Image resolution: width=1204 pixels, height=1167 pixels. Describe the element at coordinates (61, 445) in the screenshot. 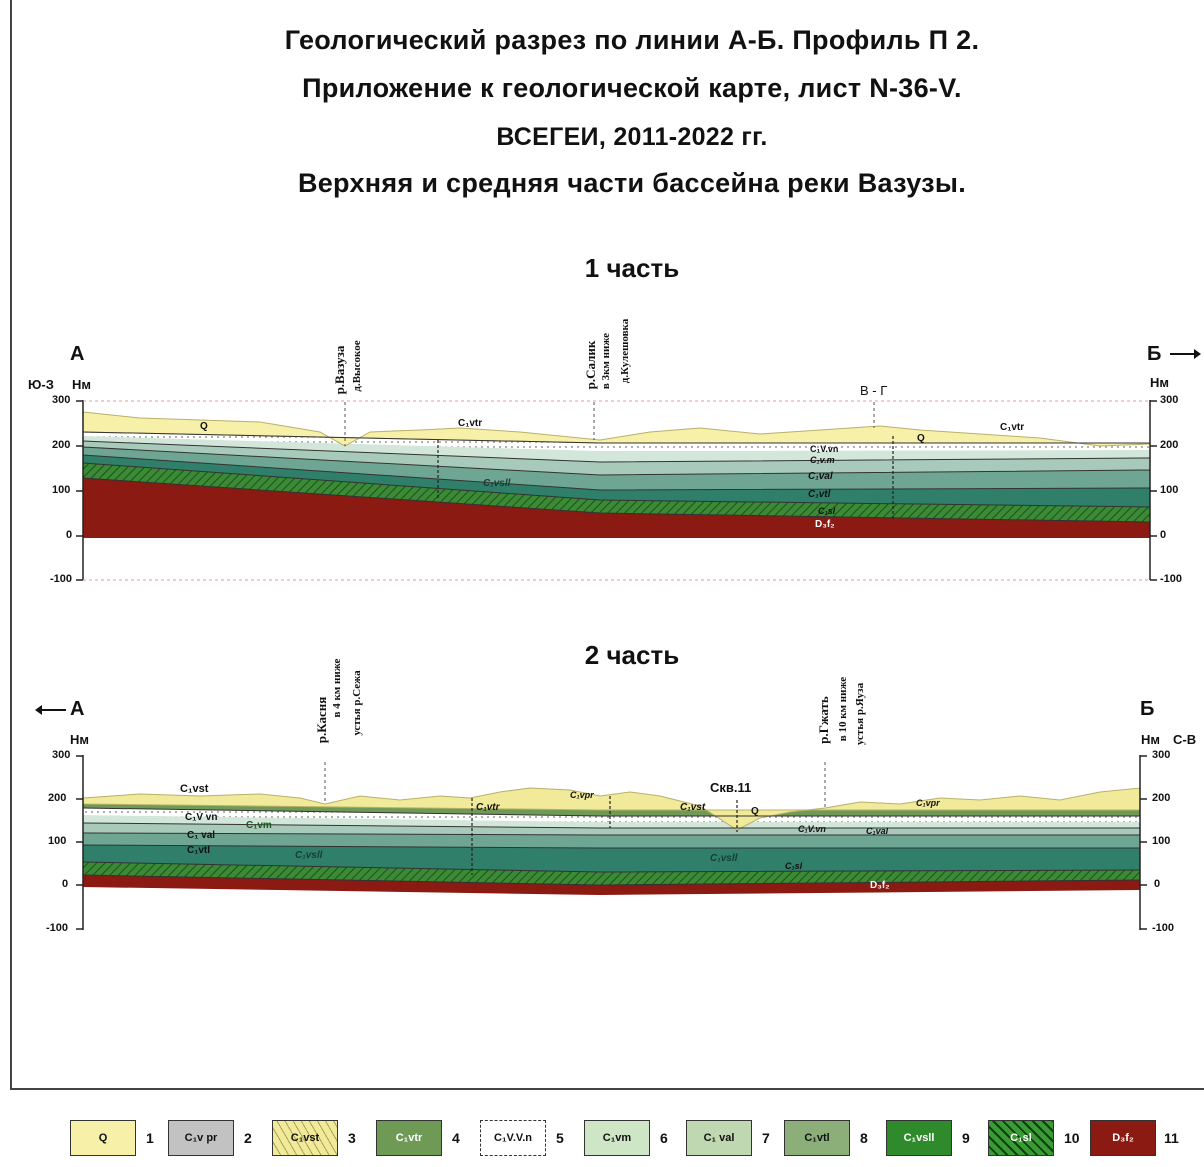

I see `section1-tick-left-200: 200` at that location.